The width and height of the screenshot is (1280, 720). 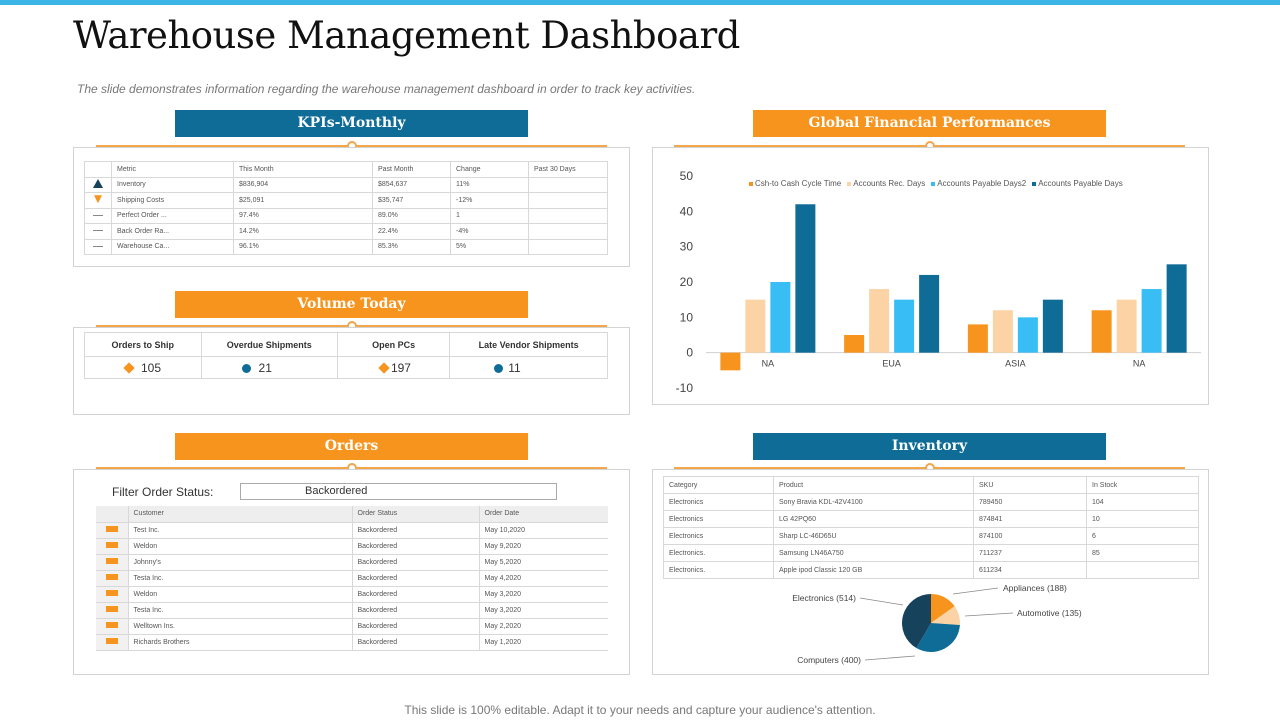 I want to click on y-tick-label: 20, so click(x=687, y=282).